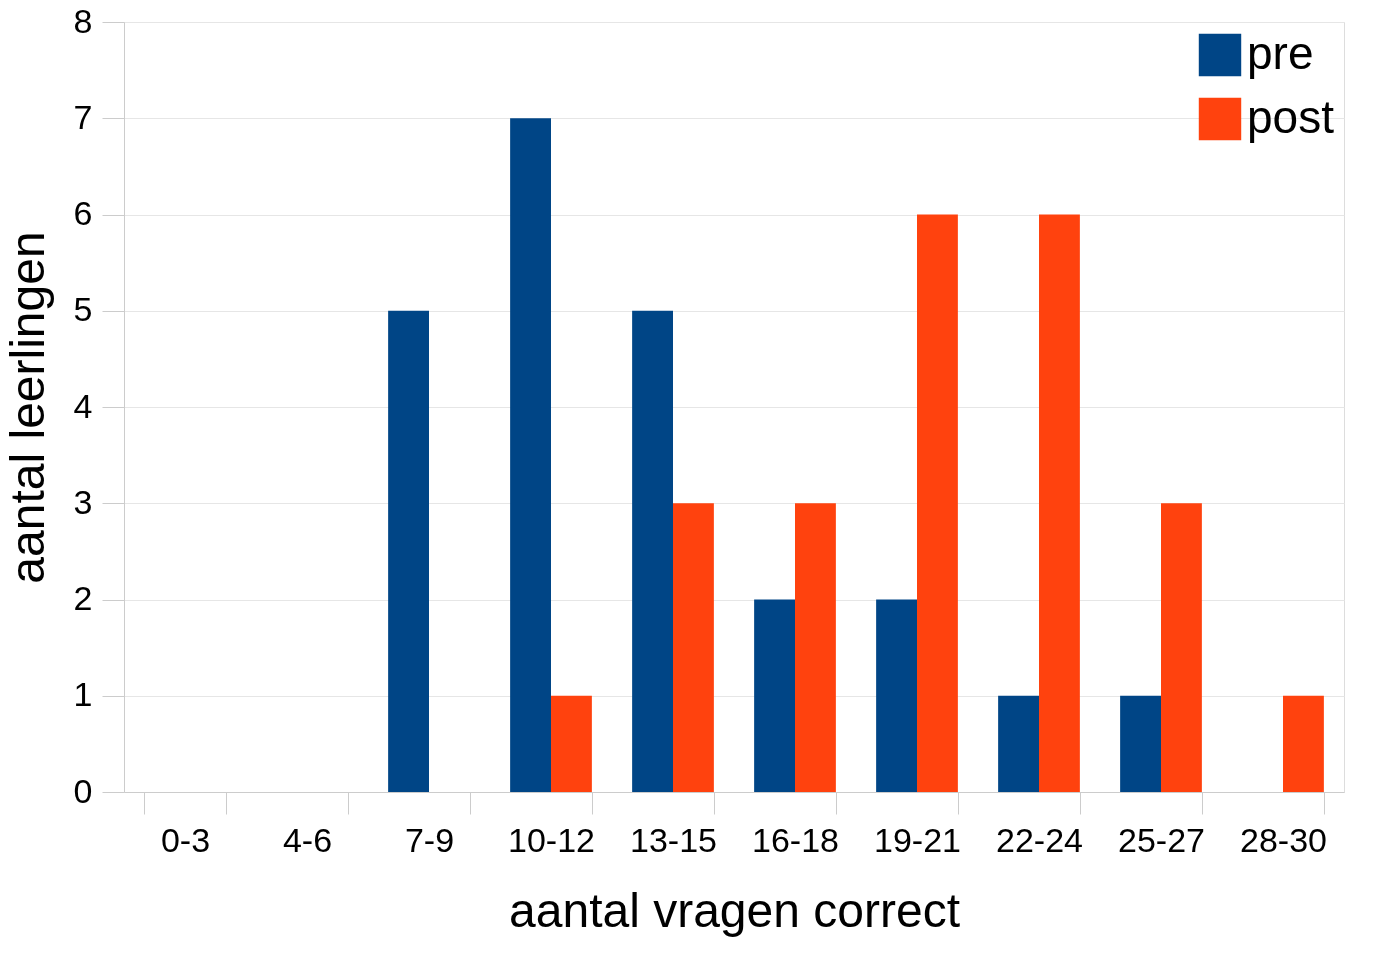 This screenshot has height=971, width=1400. What do you see at coordinates (734, 910) in the screenshot?
I see `x-axis-title: aantal vragen correct` at bounding box center [734, 910].